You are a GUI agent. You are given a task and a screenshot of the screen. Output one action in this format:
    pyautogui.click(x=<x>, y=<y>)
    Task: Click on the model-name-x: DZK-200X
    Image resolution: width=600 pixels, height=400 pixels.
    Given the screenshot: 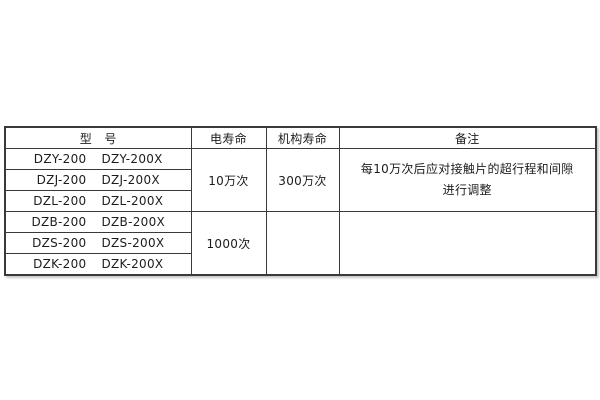 What is the action you would take?
    pyautogui.click(x=132, y=264)
    